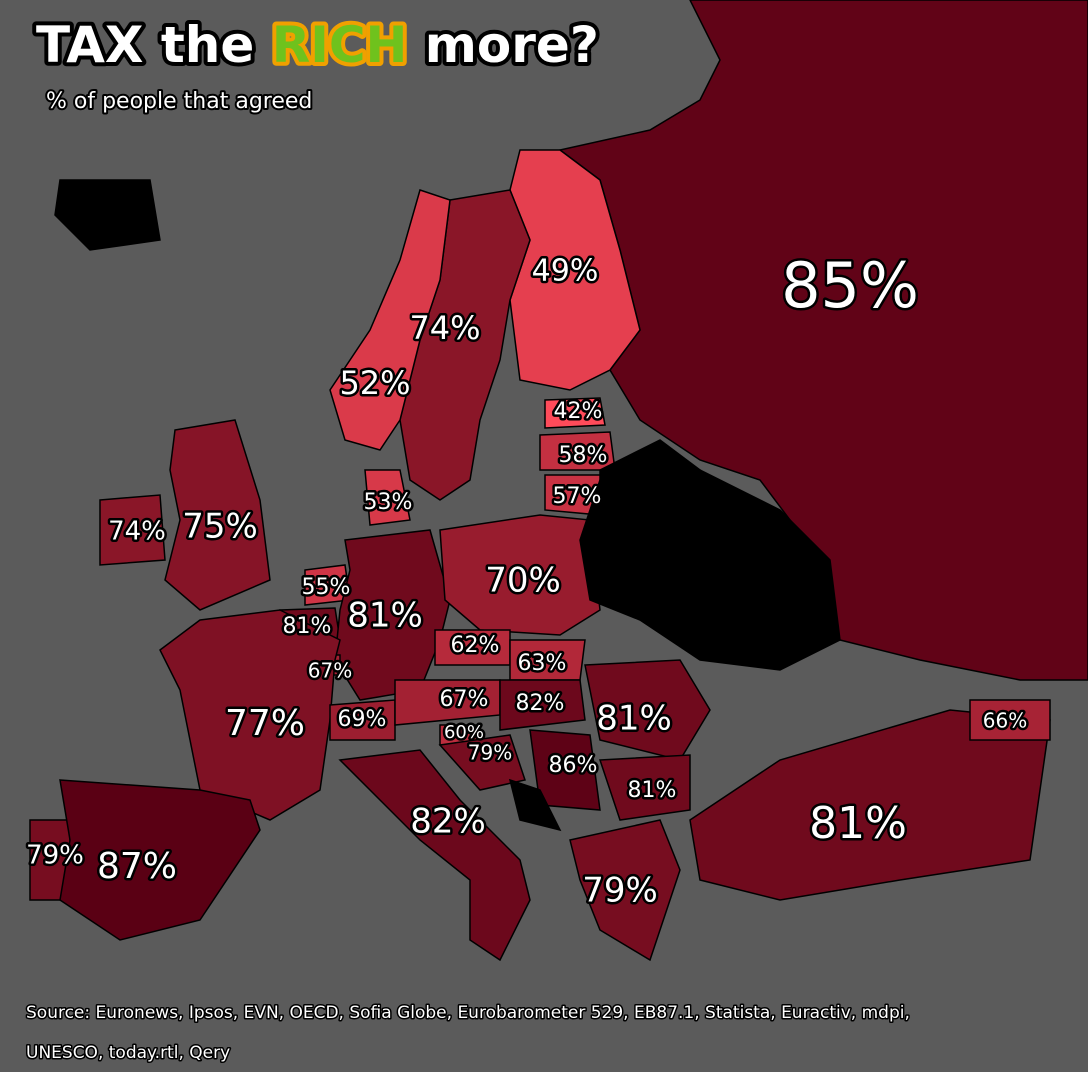 The image size is (1088, 1072). What do you see at coordinates (1005, 721) in the screenshot?
I see `value-label: 66%` at bounding box center [1005, 721].